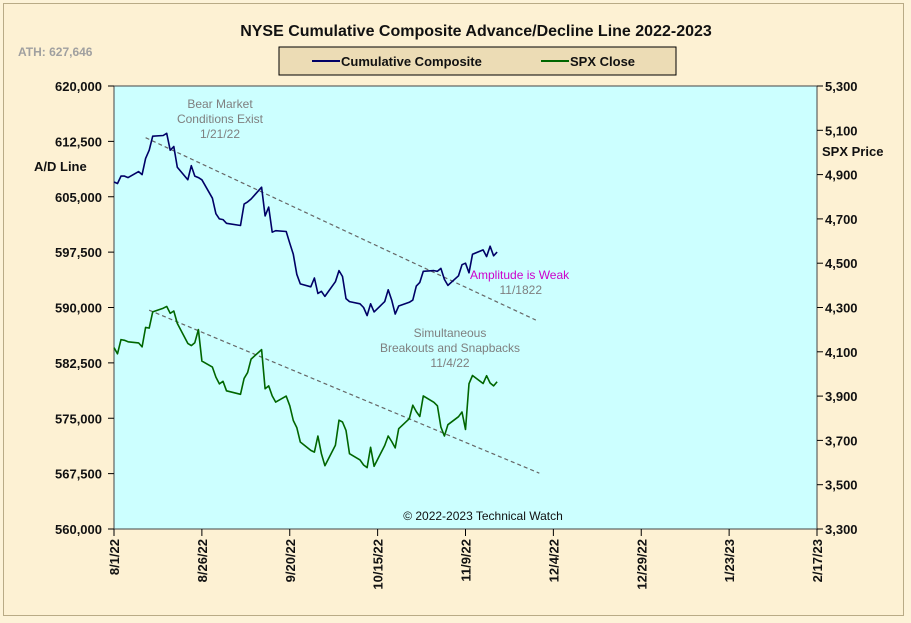 The height and width of the screenshot is (623, 911). Describe the element at coordinates (114, 557) in the screenshot. I see `x-tick-label: 8/1/22` at that location.